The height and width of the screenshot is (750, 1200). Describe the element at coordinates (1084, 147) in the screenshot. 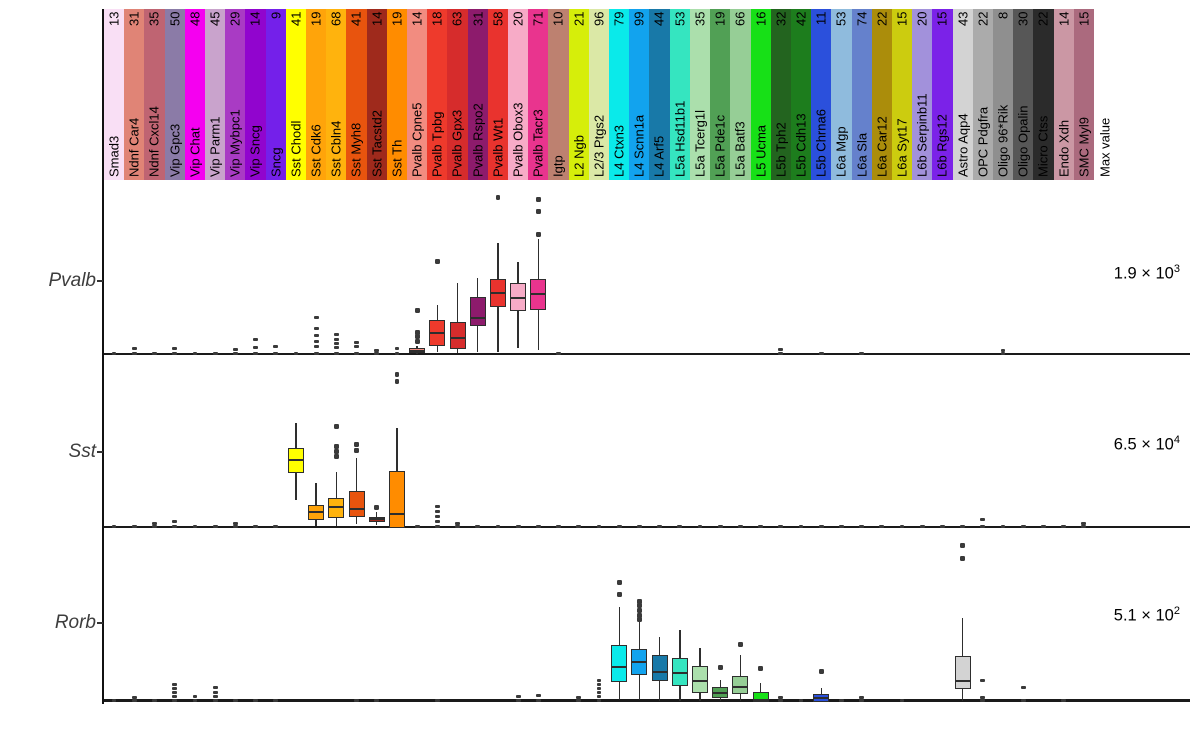

I see `cluster-name: SMC Myl9` at that location.